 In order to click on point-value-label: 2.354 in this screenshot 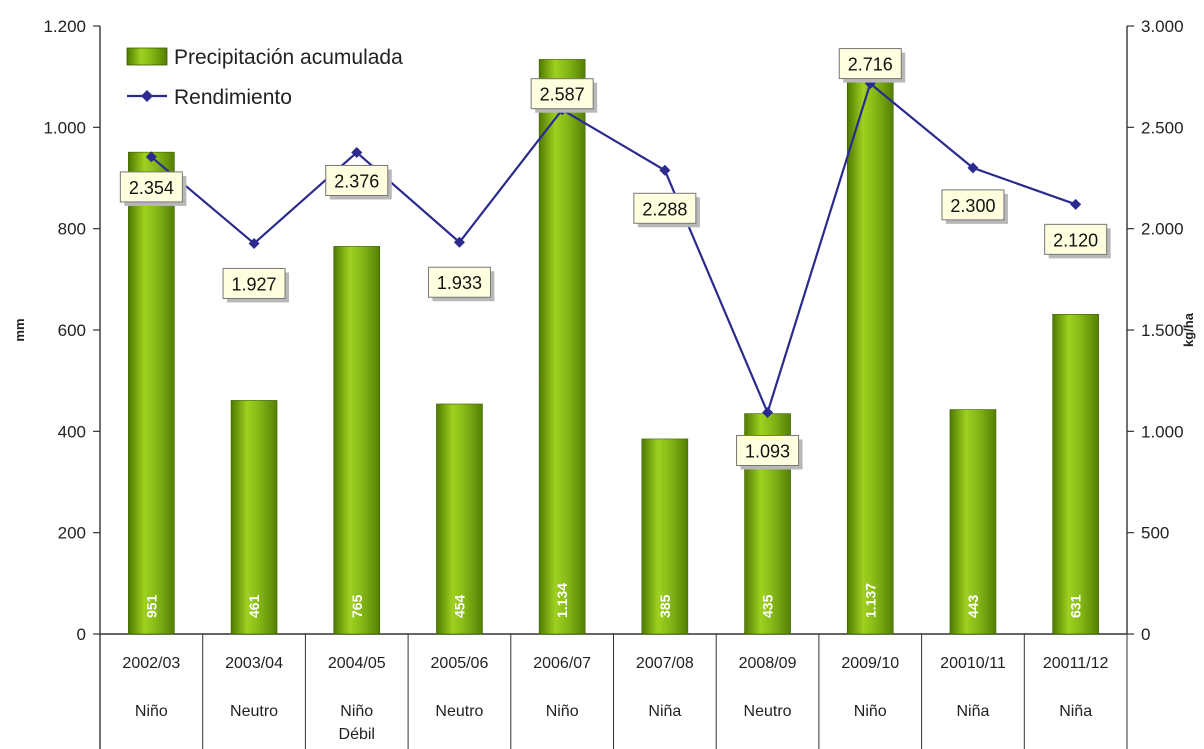, I will do `click(151, 188)`.